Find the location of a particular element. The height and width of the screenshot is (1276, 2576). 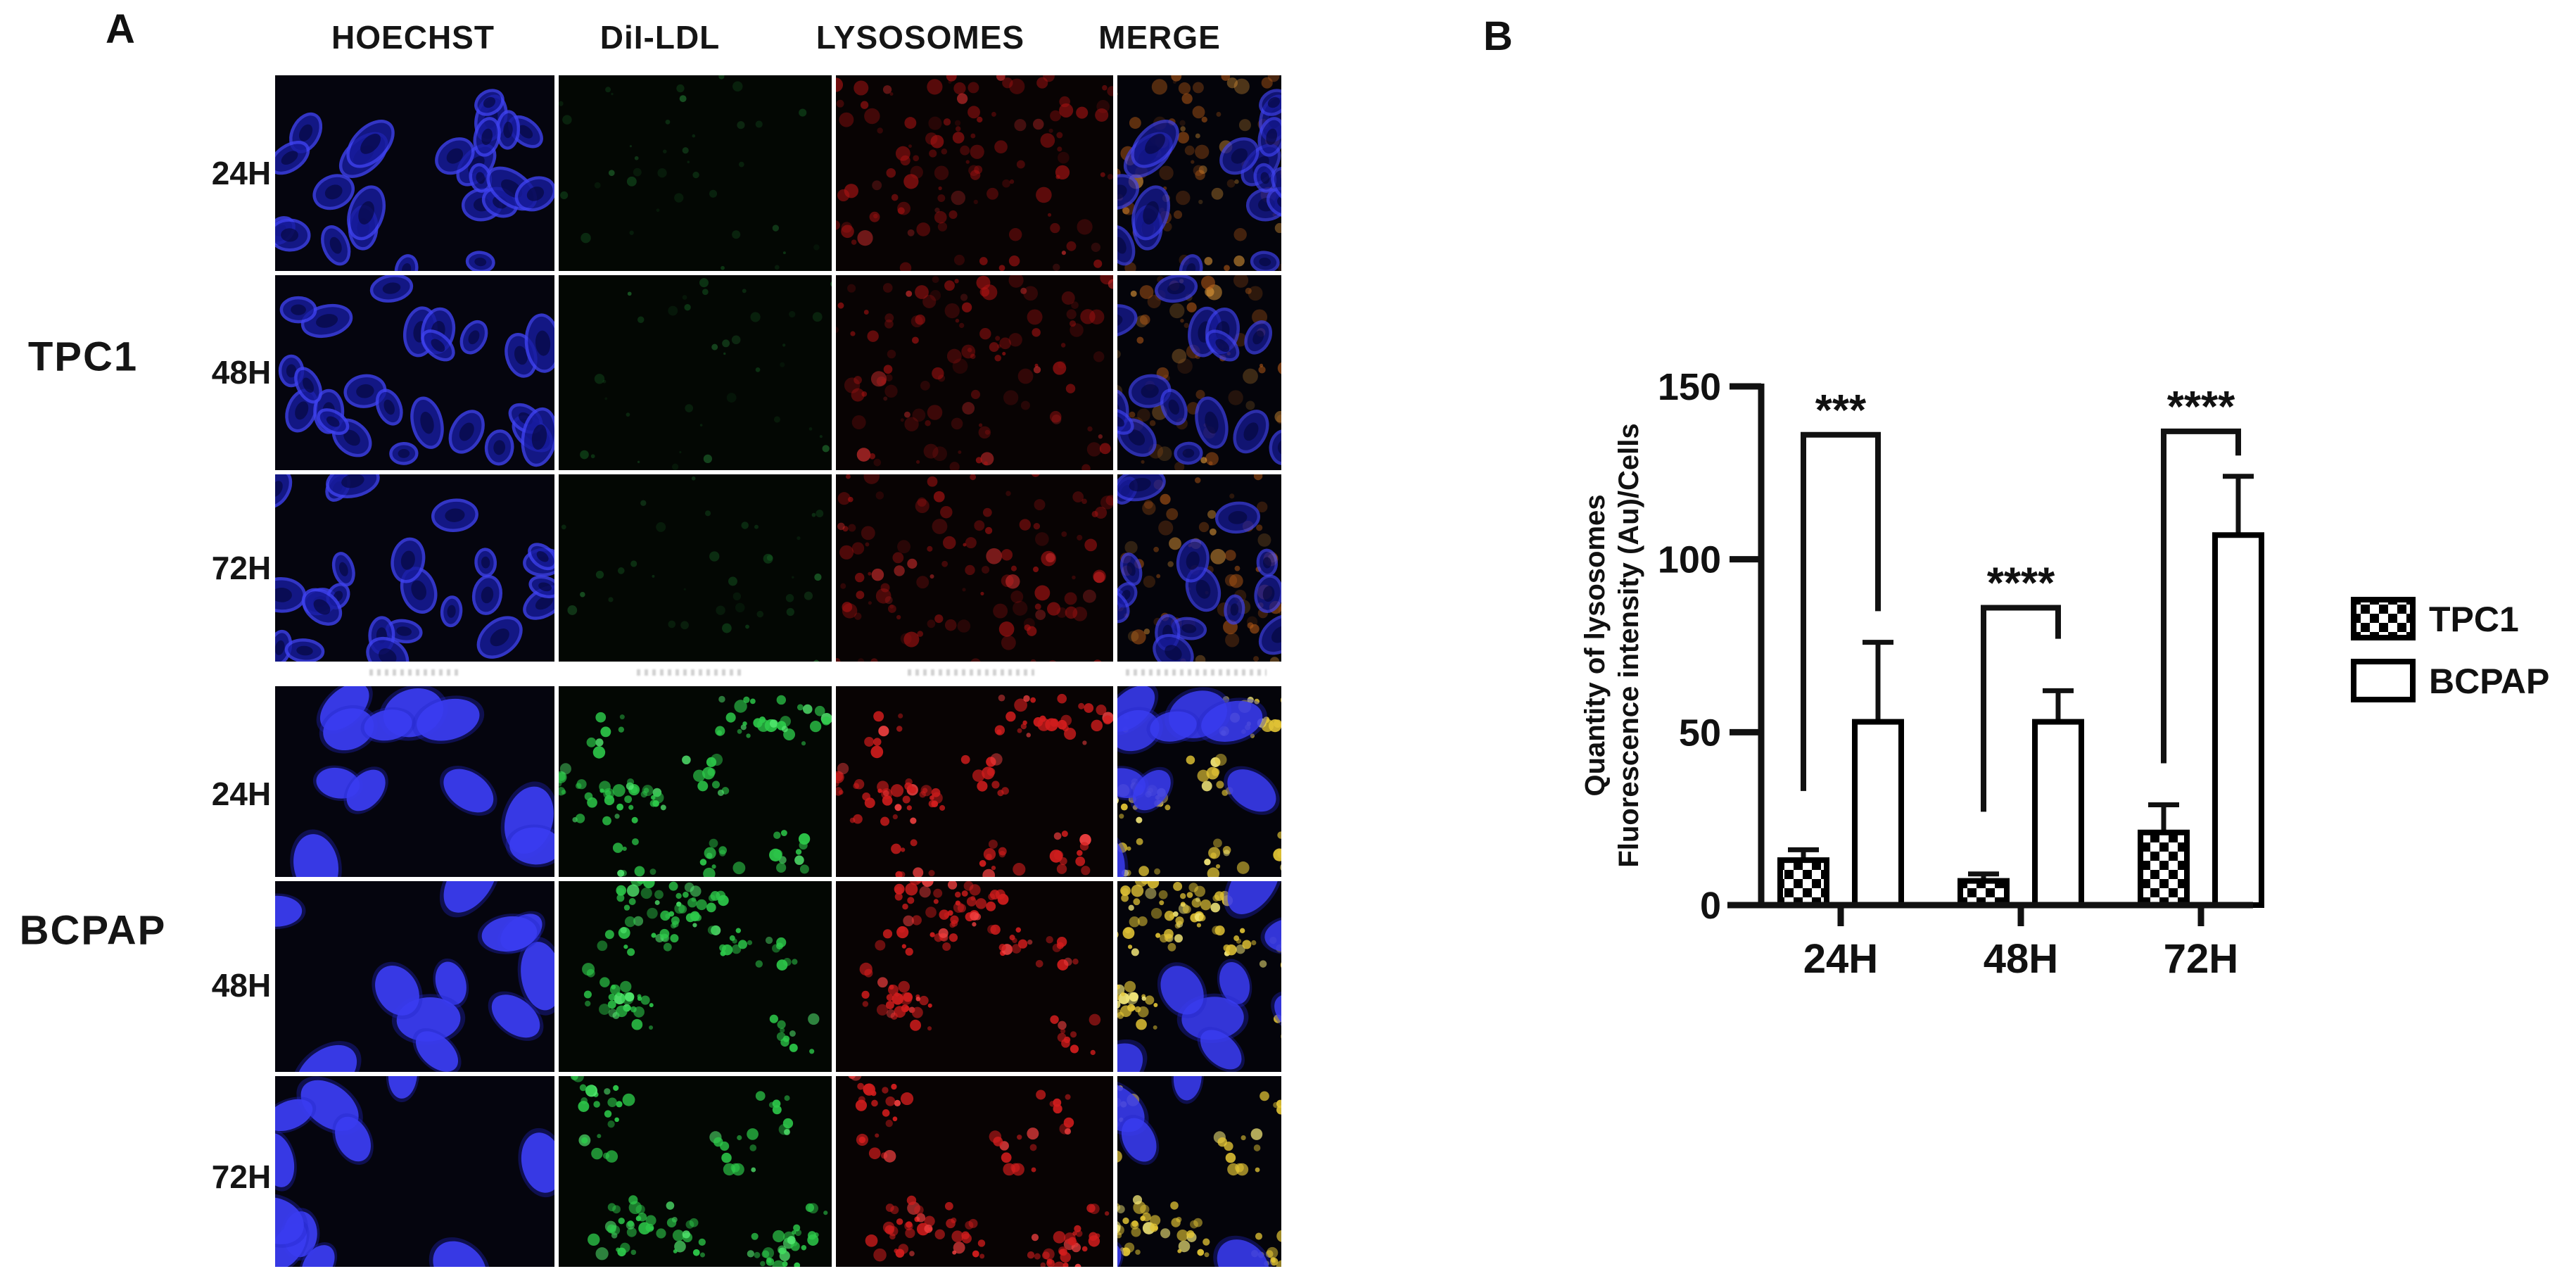

row-label-bcpap-48h: 48H is located at coordinates (241, 985).